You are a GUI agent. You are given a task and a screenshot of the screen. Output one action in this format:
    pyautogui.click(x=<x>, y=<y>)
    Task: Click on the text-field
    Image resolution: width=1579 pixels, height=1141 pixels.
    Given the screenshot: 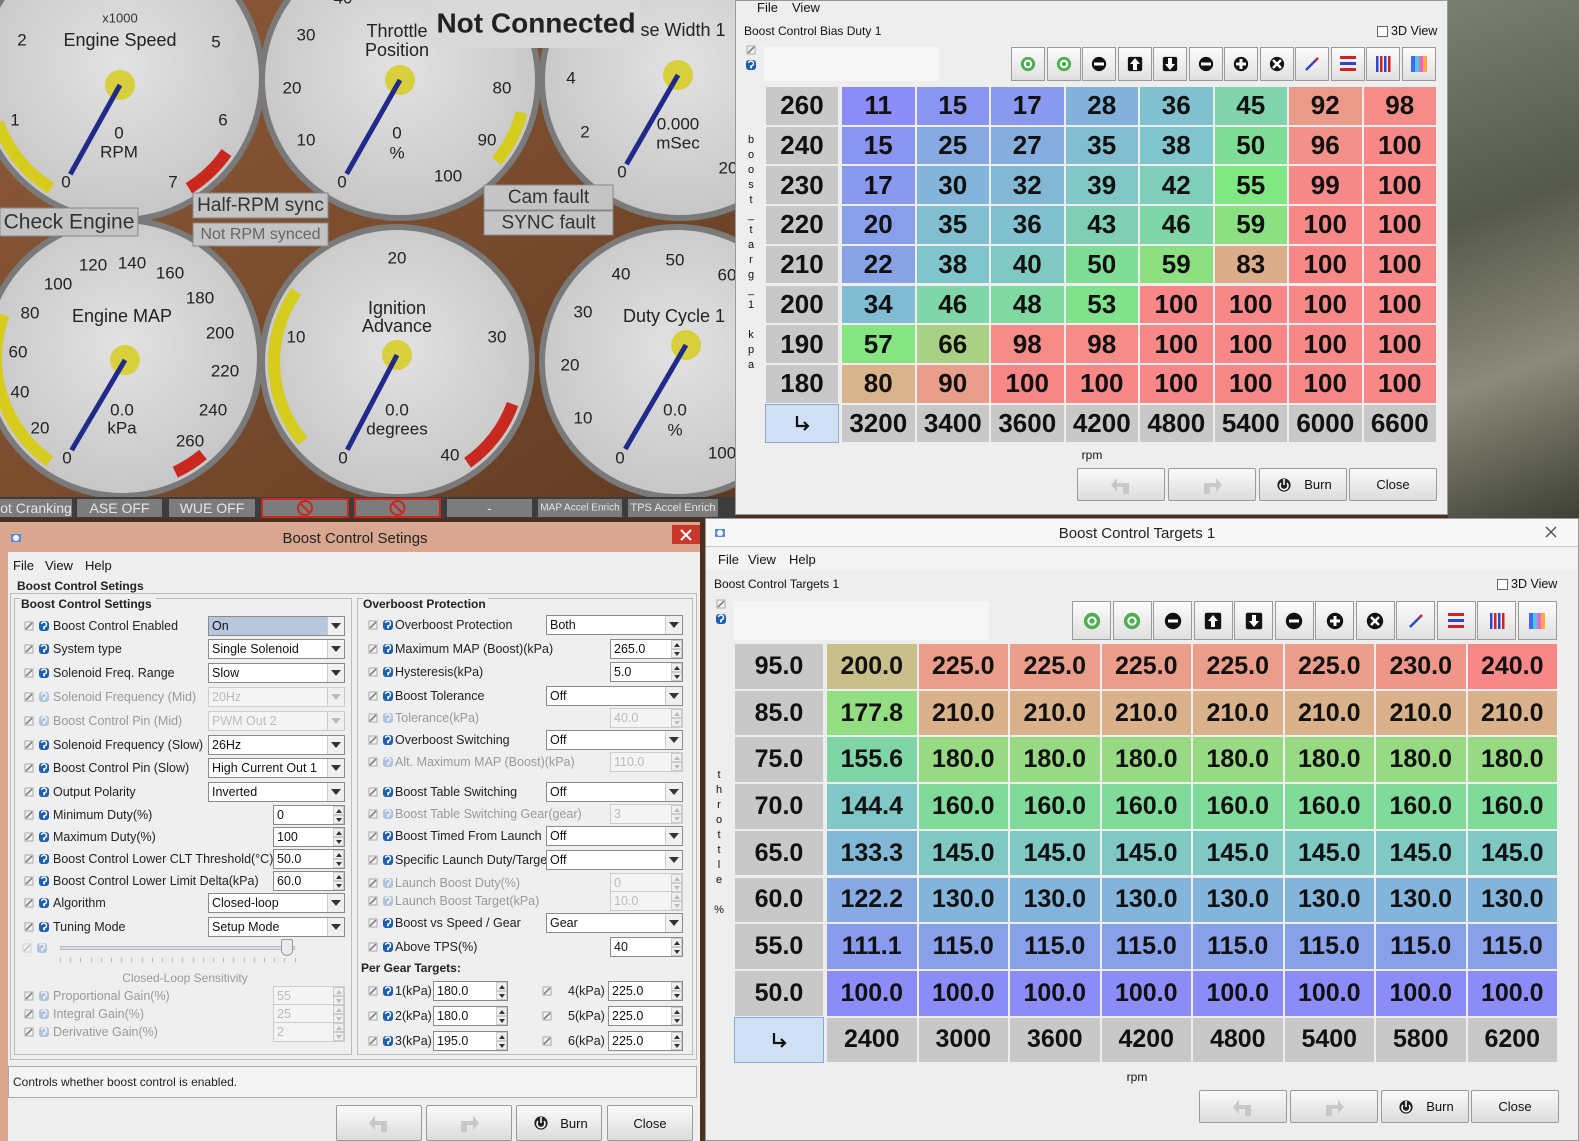 What is the action you would take?
    pyautogui.click(x=861, y=620)
    